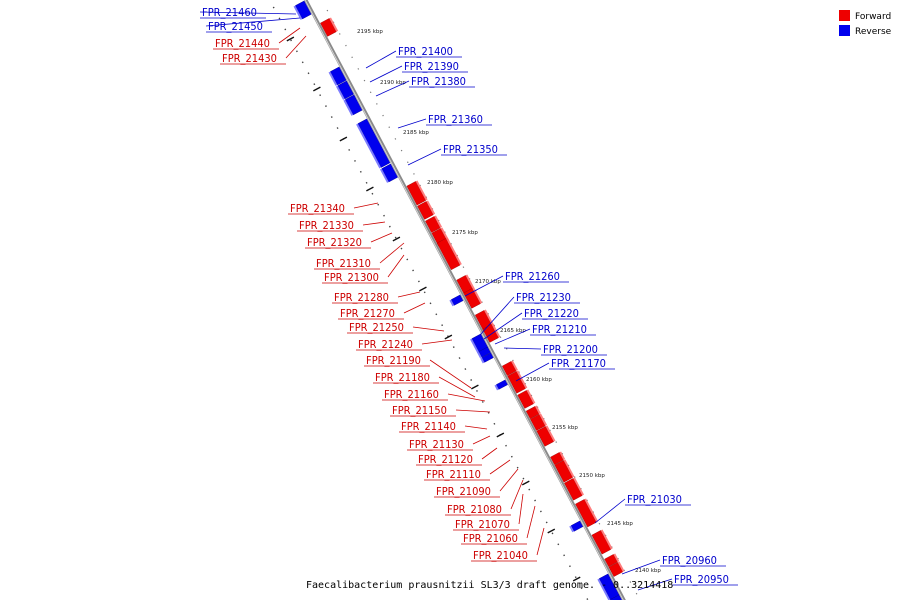 The width and height of the screenshot is (900, 600). What do you see at coordinates (689, 560) in the screenshot?
I see `gene-label: FPR_20960` at bounding box center [689, 560].